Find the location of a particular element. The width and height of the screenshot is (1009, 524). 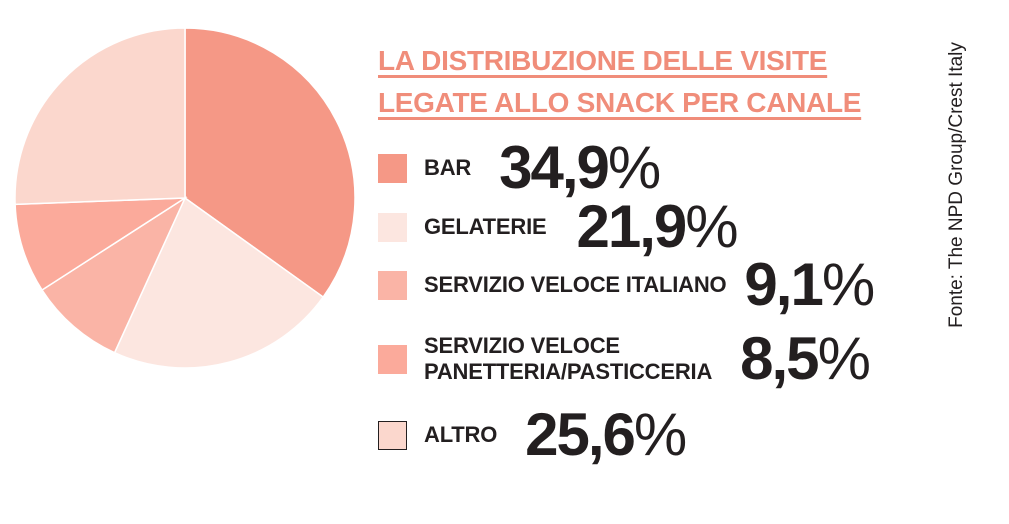

value-number: 9,1 is located at coordinates (783, 284).